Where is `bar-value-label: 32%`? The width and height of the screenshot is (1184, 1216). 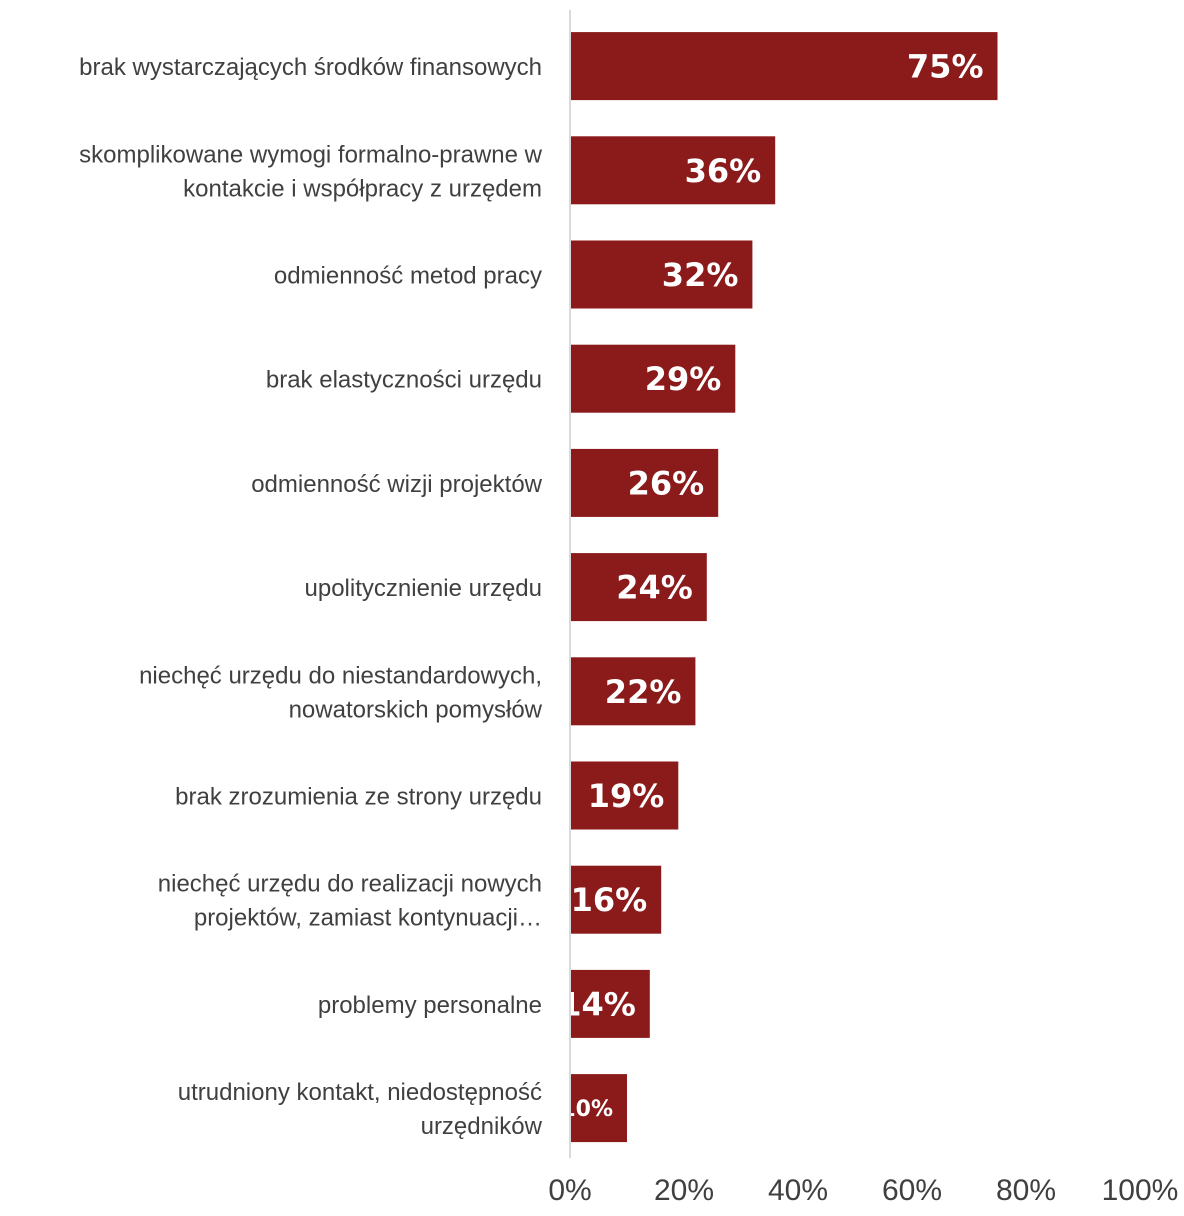 bar-value-label: 32% is located at coordinates (700, 275).